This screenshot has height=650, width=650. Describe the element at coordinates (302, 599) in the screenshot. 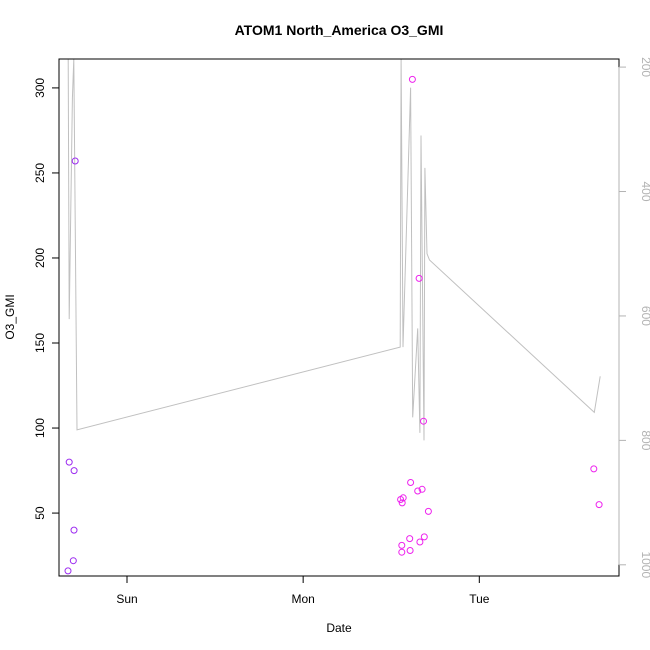

I see `x-tick-label: Mon` at that location.